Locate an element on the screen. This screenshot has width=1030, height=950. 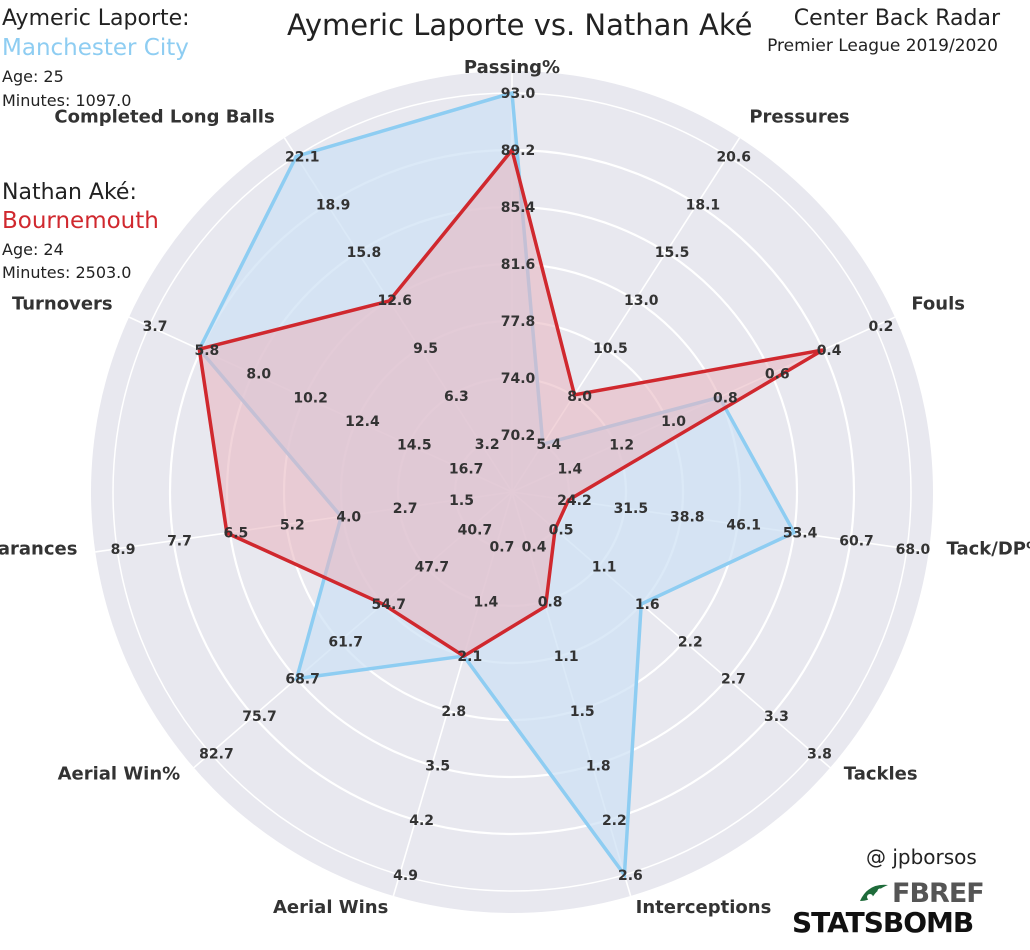
fbref-mark-icon is located at coordinates (874, 892).